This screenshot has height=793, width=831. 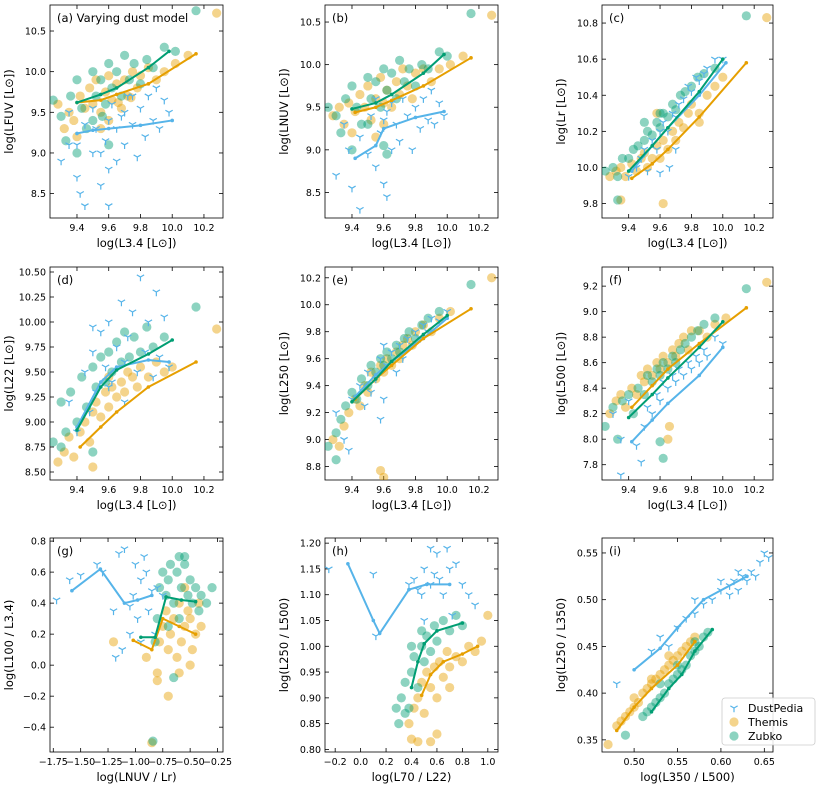 I want to click on x-tick-label: 9.6, so click(x=383, y=490).